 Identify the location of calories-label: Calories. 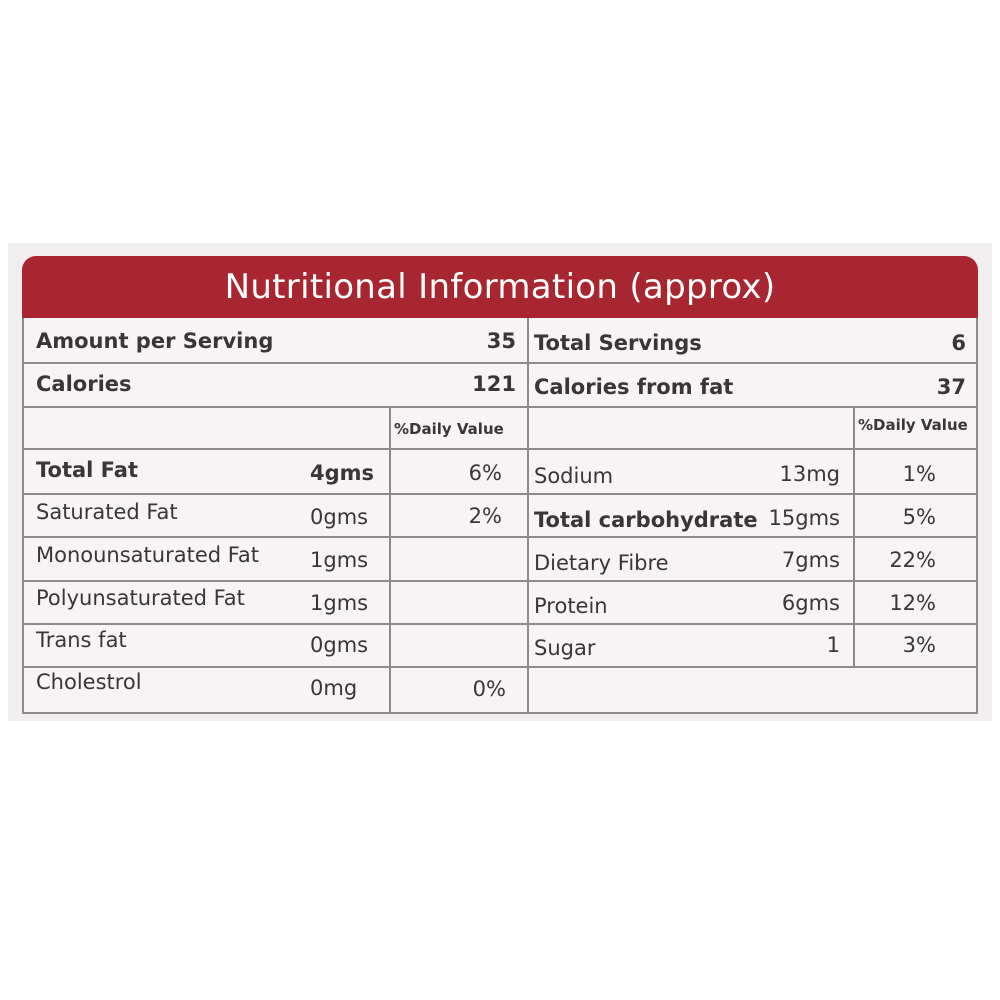
(84, 384).